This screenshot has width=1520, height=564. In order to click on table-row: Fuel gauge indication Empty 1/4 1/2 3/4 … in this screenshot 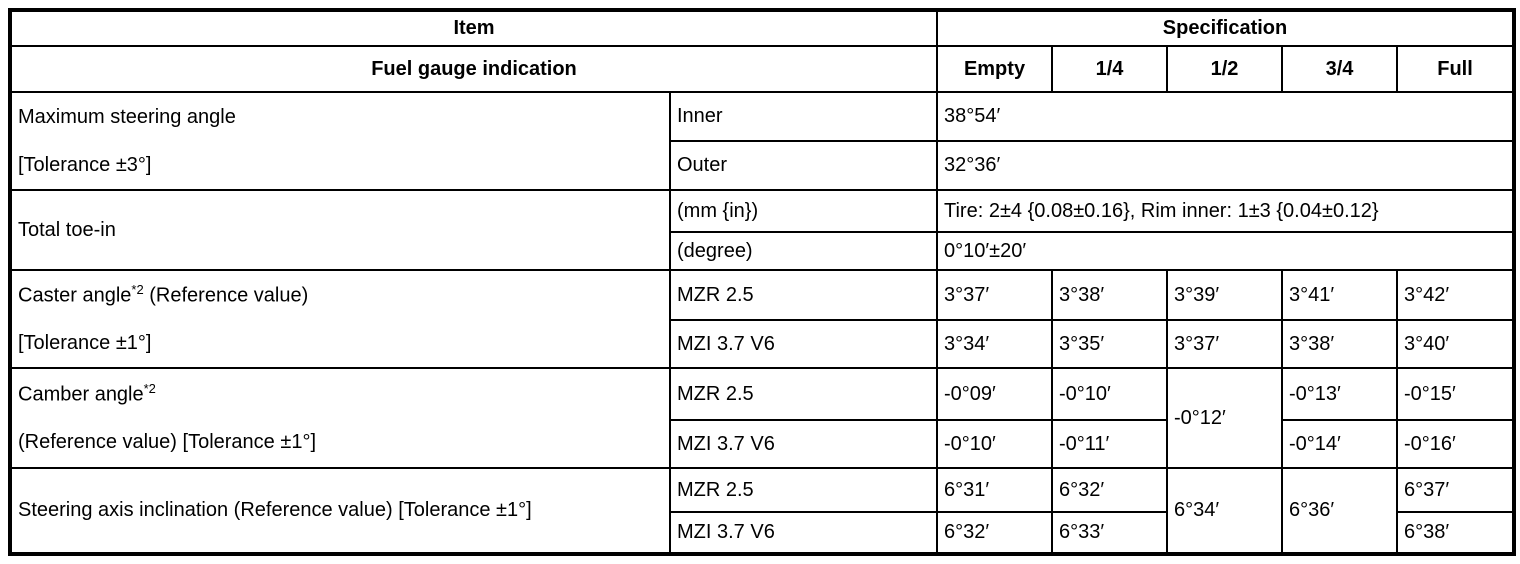, I will do `click(762, 69)`.